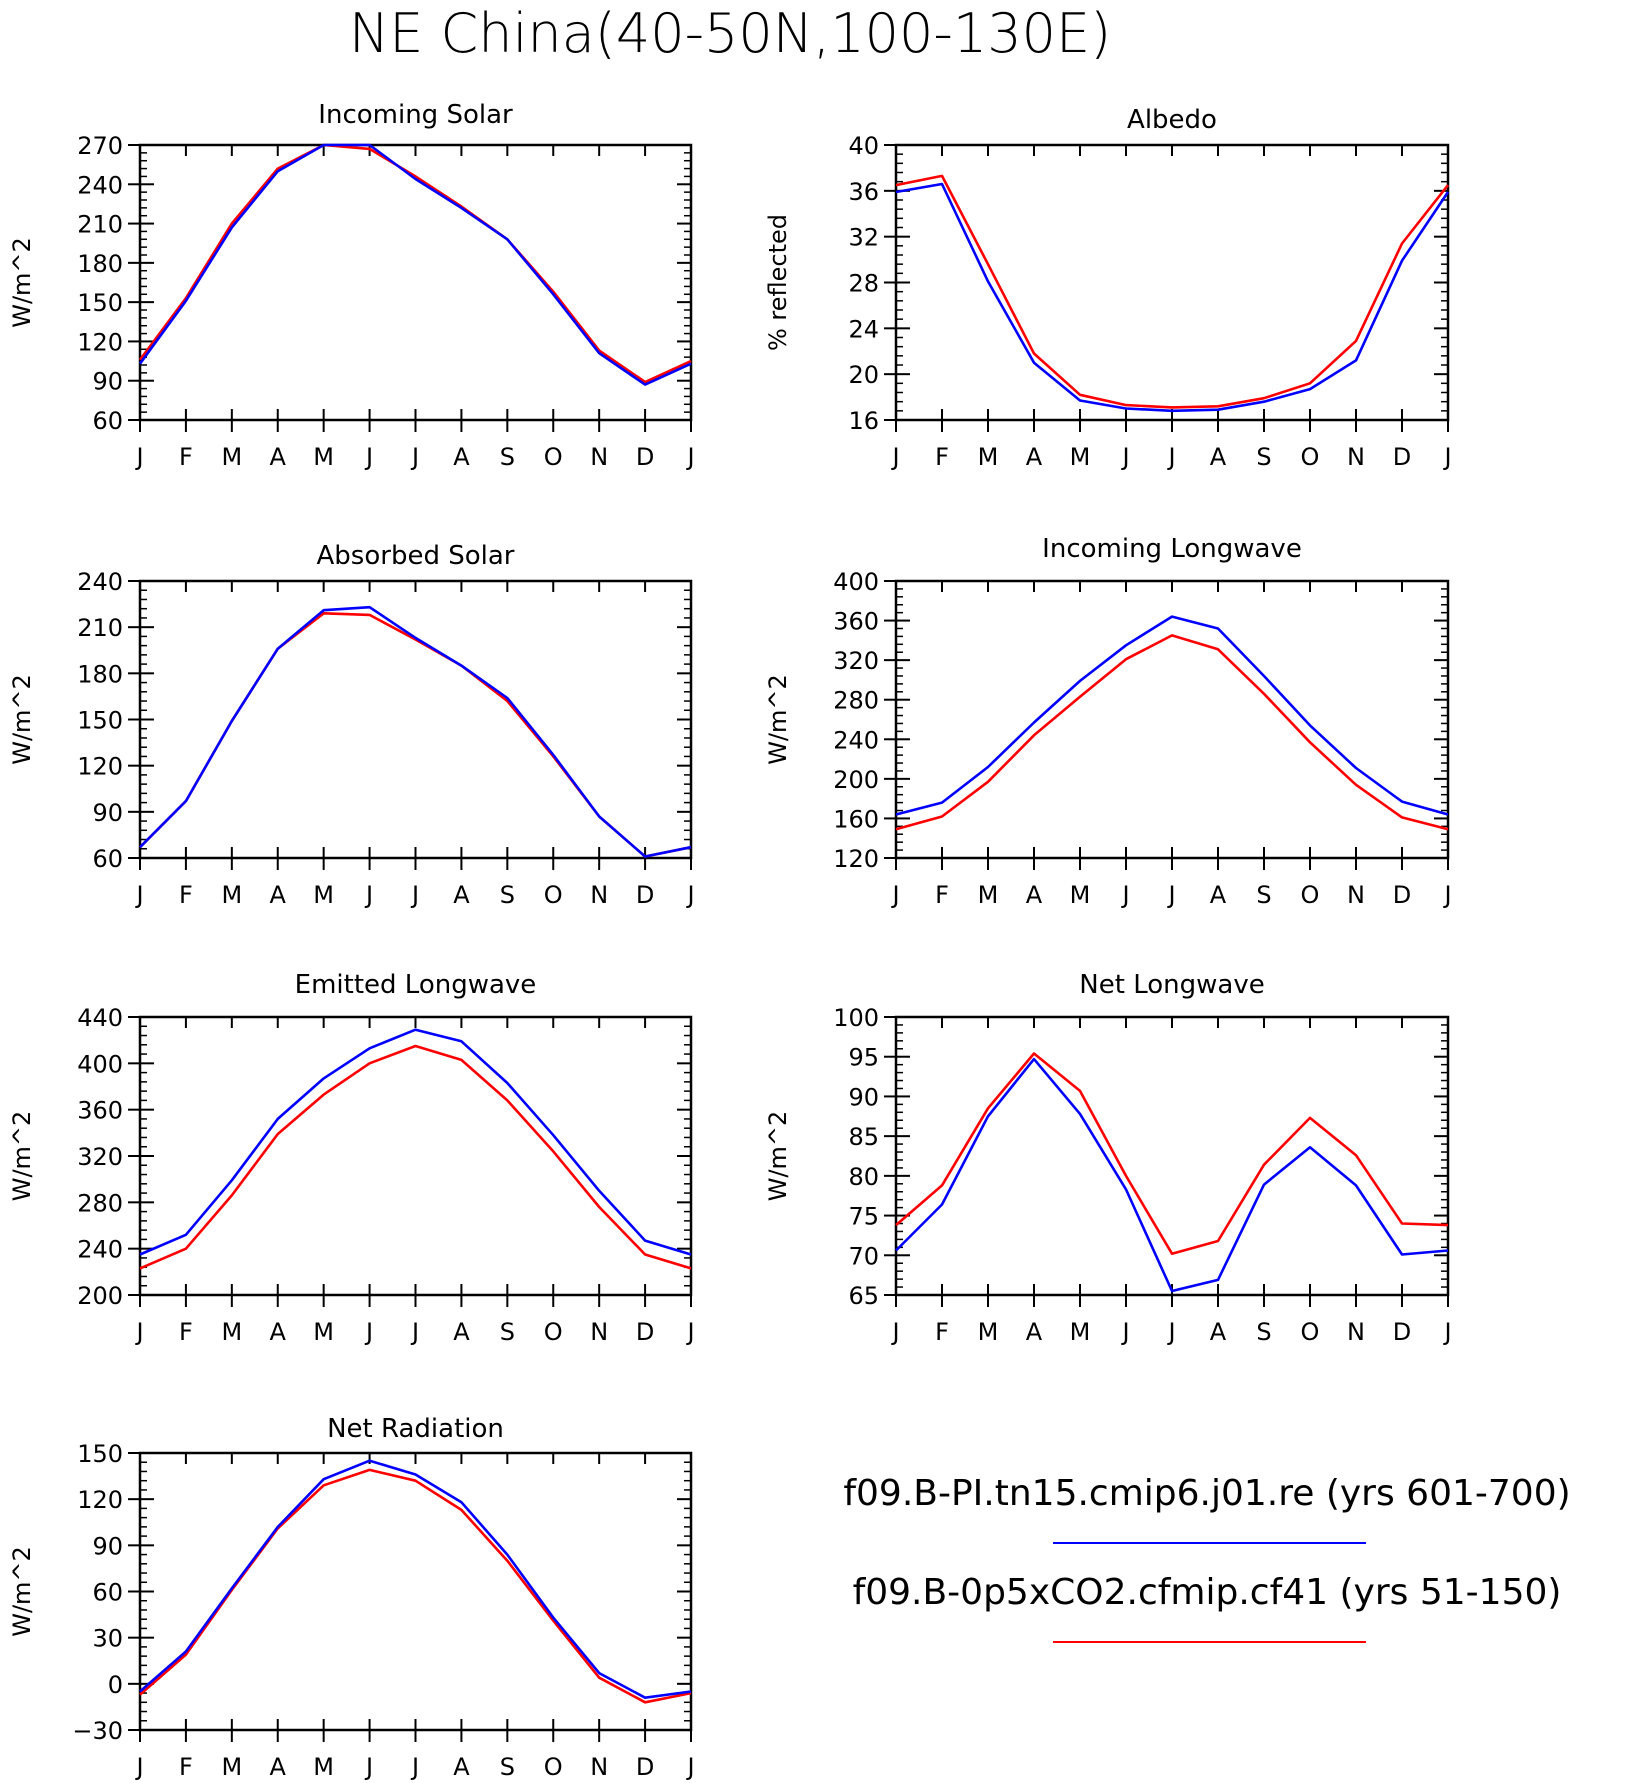 The width and height of the screenshot is (1650, 1783). What do you see at coordinates (856, 701) in the screenshot?
I see `y-tick-label: 280` at bounding box center [856, 701].